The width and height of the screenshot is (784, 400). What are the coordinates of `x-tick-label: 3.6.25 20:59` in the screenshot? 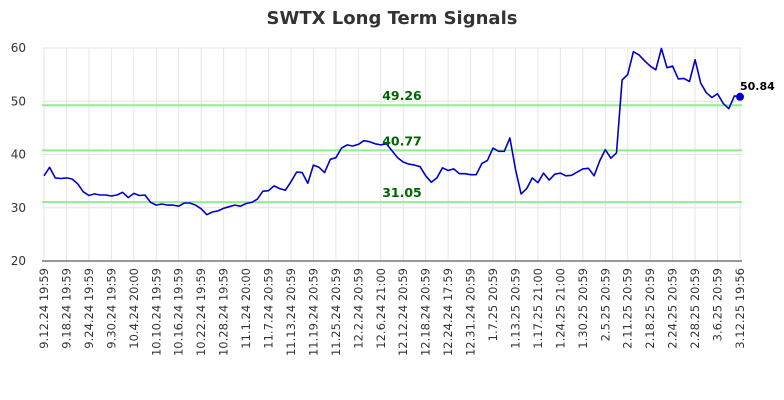 It's located at (718, 304).